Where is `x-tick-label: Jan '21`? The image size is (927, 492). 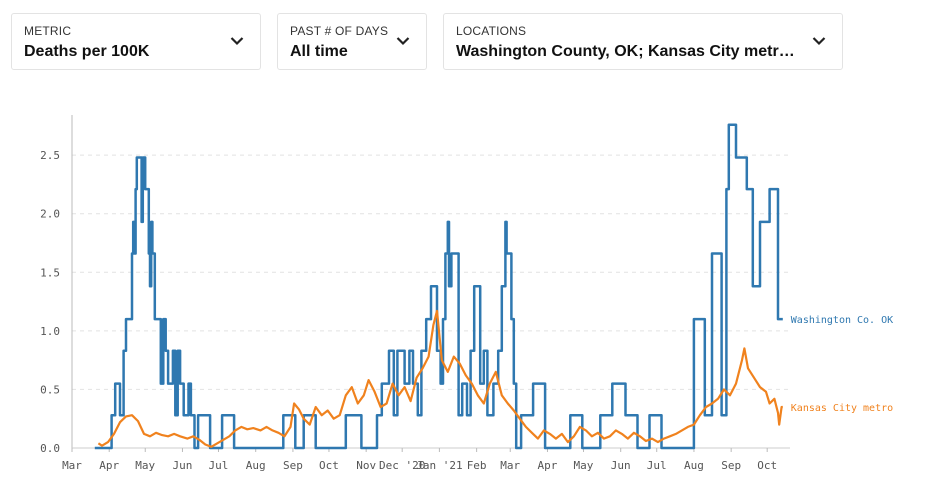
x-tick-label: Jan '21 is located at coordinates (439, 465).